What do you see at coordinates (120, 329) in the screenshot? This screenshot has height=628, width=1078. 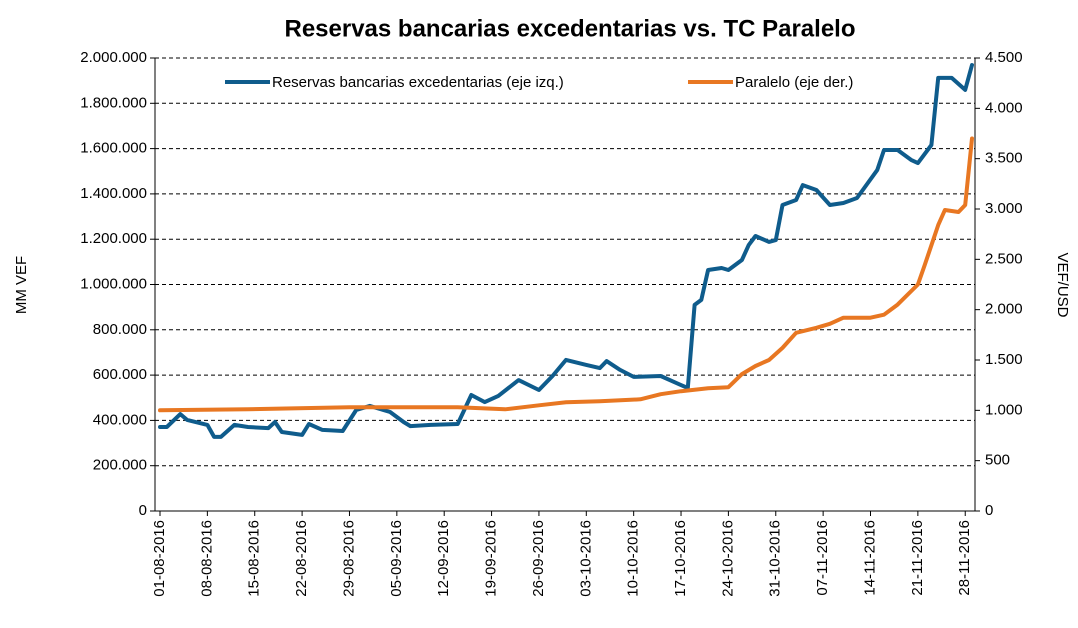 I see `y-tick-label: 800.000` at bounding box center [120, 329].